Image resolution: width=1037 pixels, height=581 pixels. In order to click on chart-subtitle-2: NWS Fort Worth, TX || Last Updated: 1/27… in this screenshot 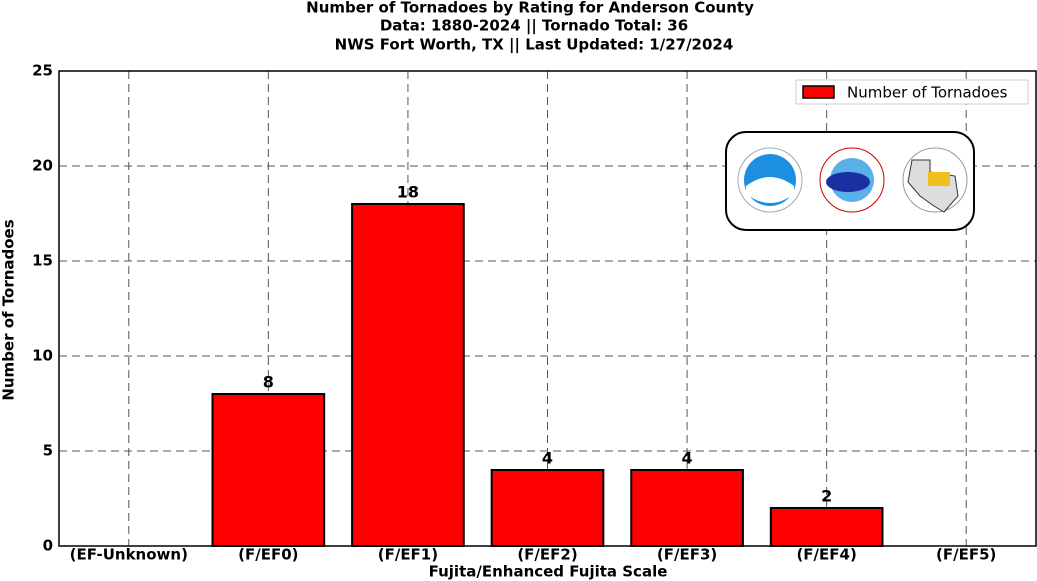, I will do `click(534, 45)`.